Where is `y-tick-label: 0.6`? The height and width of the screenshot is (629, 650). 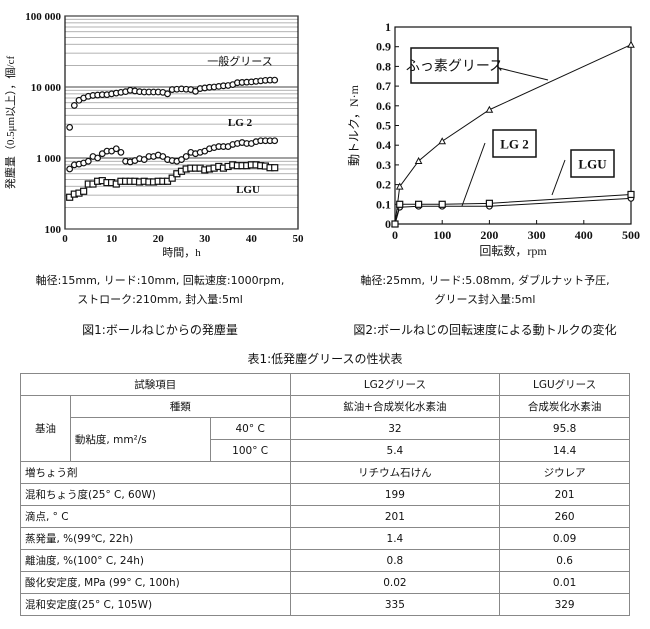 y-tick-label: 0.6 is located at coordinates (383, 106).